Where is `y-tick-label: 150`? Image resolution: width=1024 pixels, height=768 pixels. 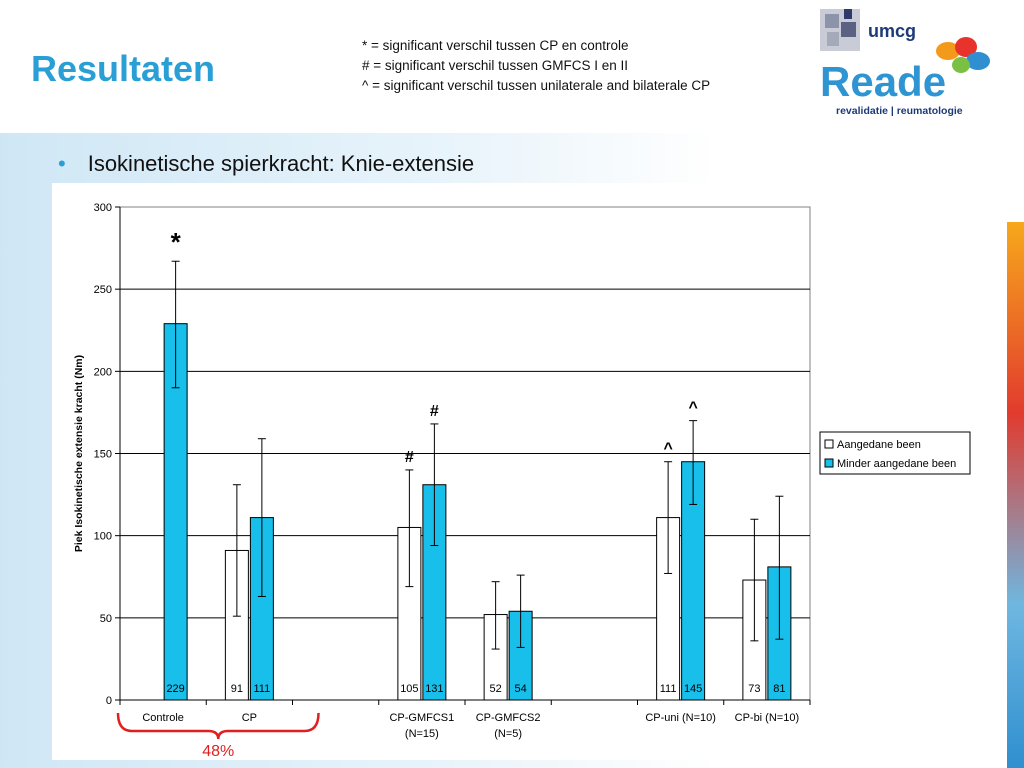 y-tick-label: 150 is located at coordinates (103, 455).